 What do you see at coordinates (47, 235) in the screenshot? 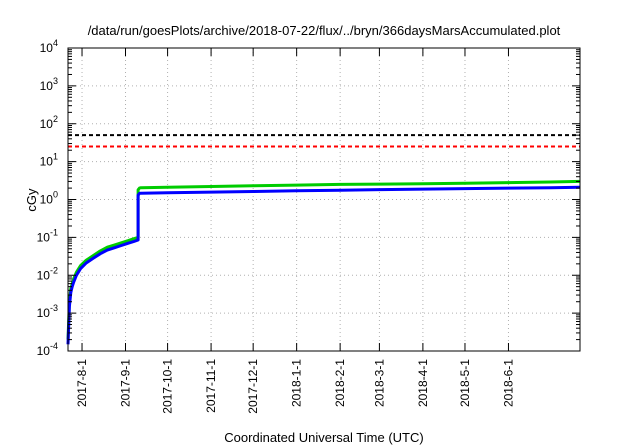
I see `y-tick-label: 10⁻¹` at bounding box center [47, 235].